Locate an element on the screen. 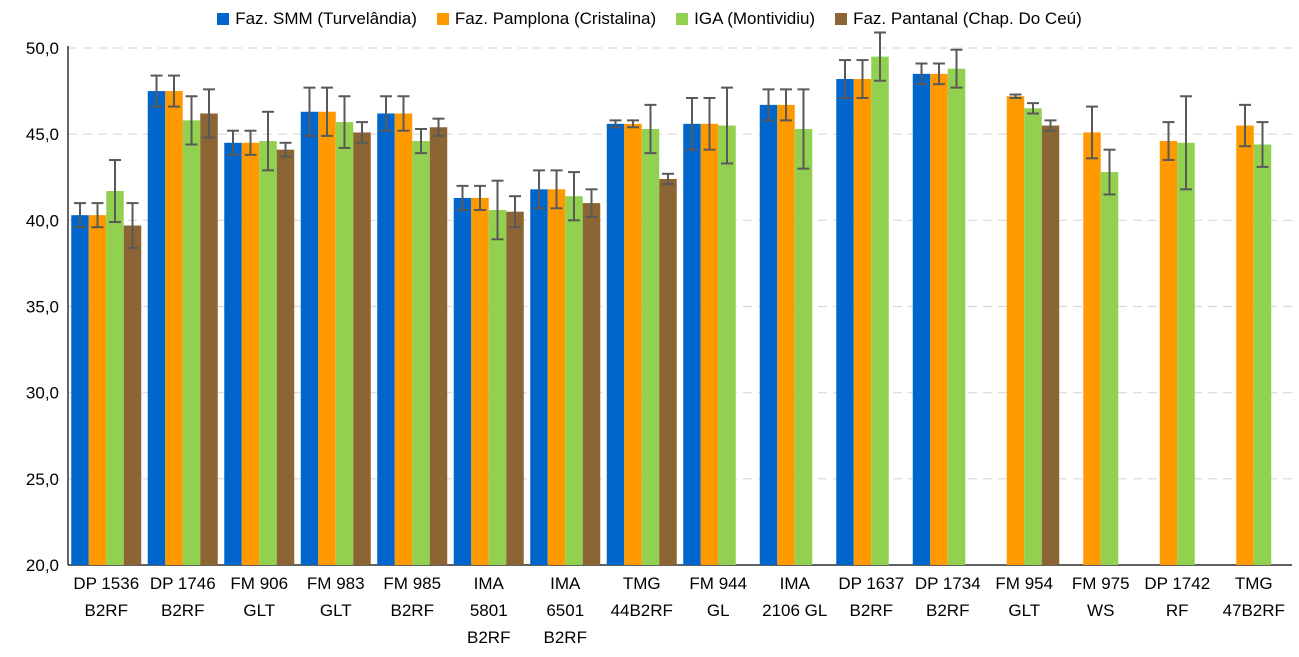 Image resolution: width=1299 pixels, height=657 pixels. x-tick-label: DP 1742 RF is located at coordinates (1177, 597).